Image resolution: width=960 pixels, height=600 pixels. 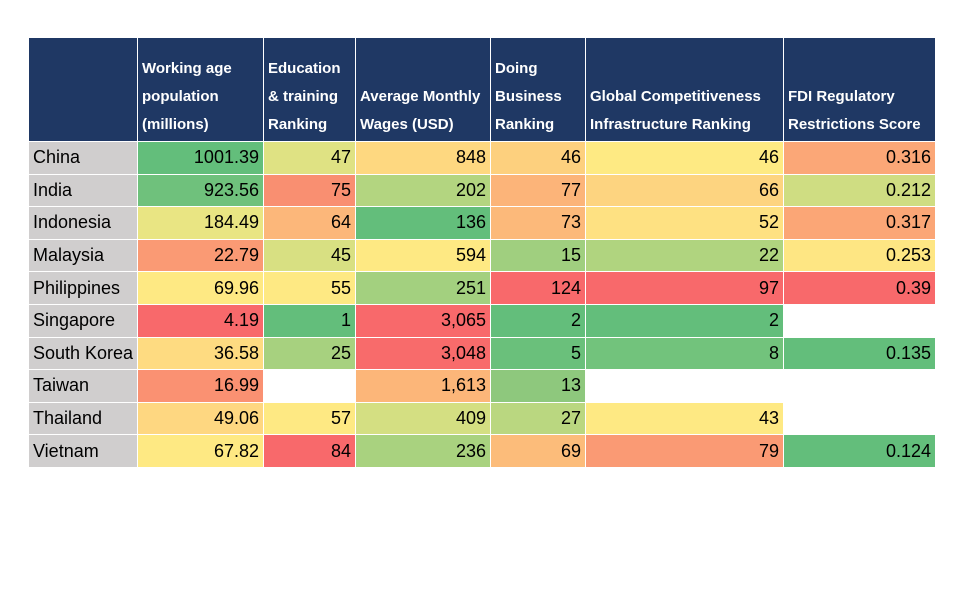 I want to click on header-cell: Working age population (millions), so click(x=200, y=89).